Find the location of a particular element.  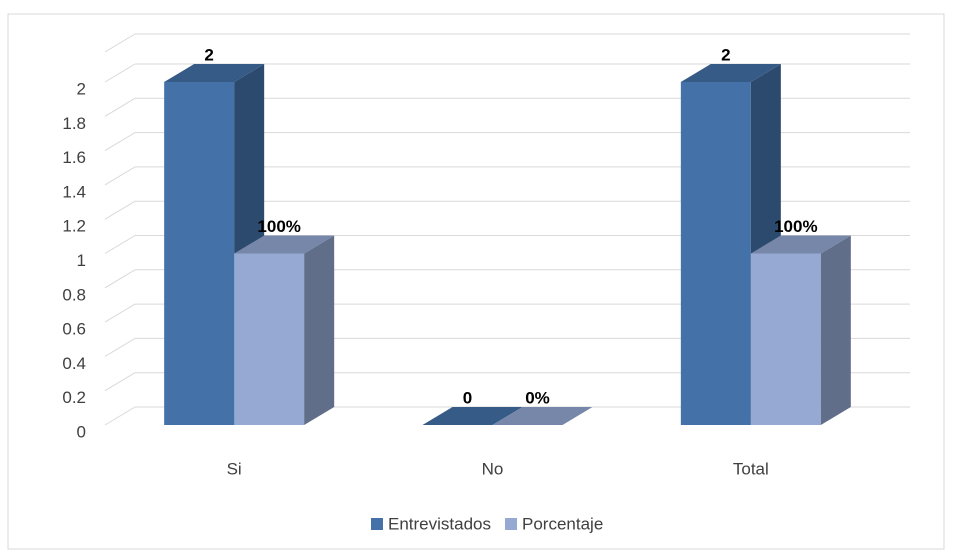

y-tick-label: 0.8 is located at coordinates (74, 294).